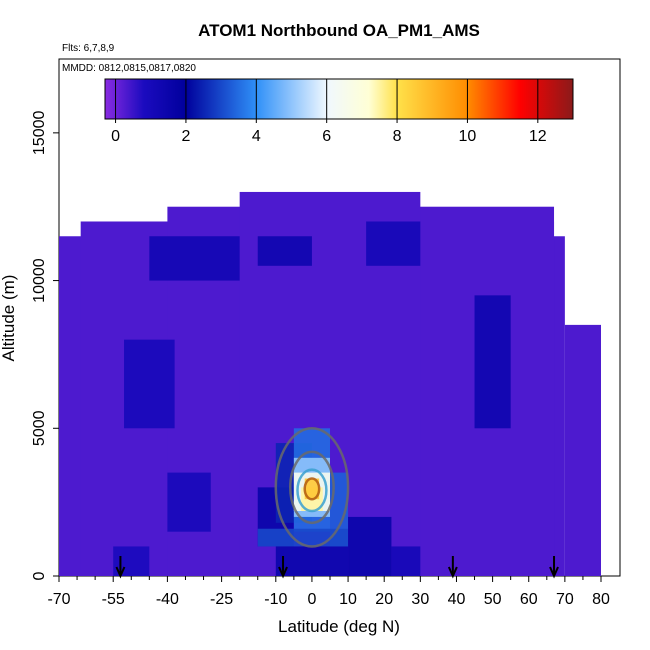 The height and width of the screenshot is (650, 650). What do you see at coordinates (397, 136) in the screenshot?
I see `colorbar-tick-label: 8` at bounding box center [397, 136].